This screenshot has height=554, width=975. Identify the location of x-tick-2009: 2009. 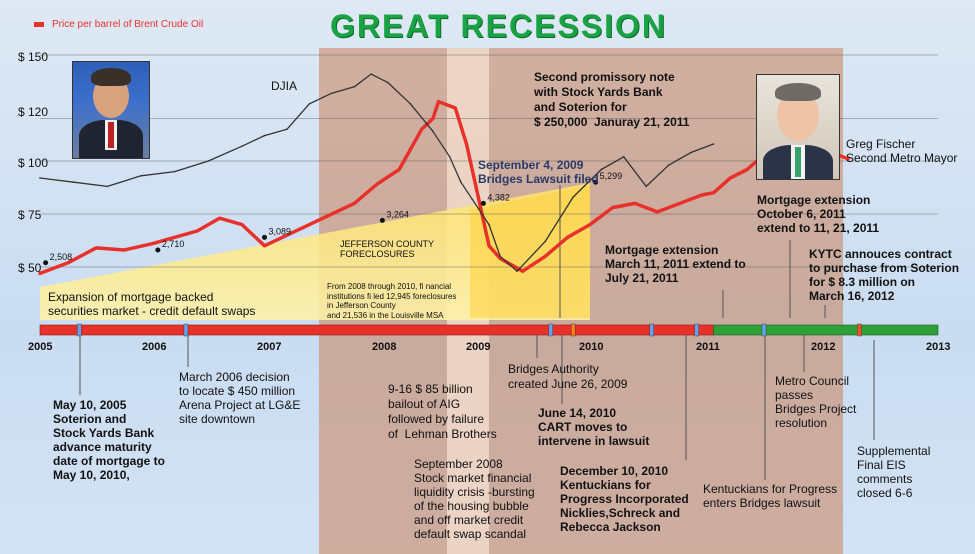
(478, 347).